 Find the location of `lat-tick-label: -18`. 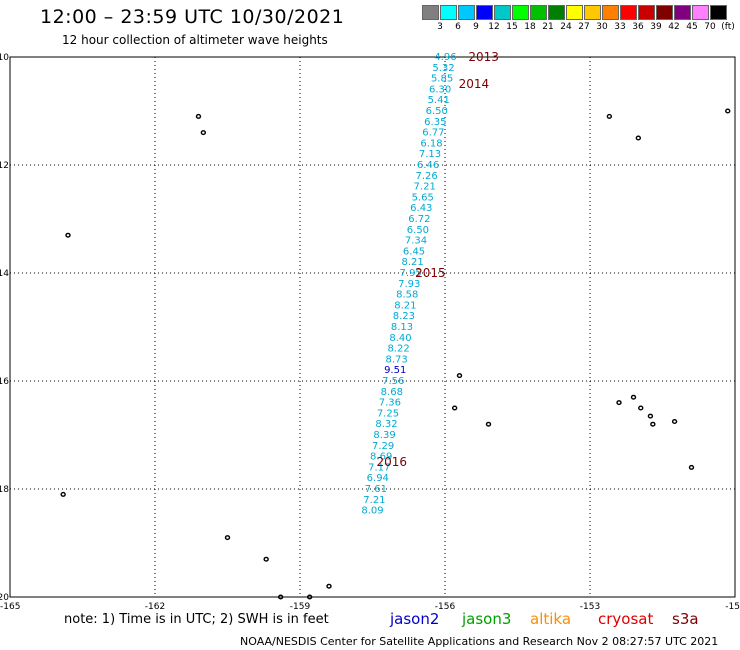

lat-tick-label: -18 is located at coordinates (4, 490).